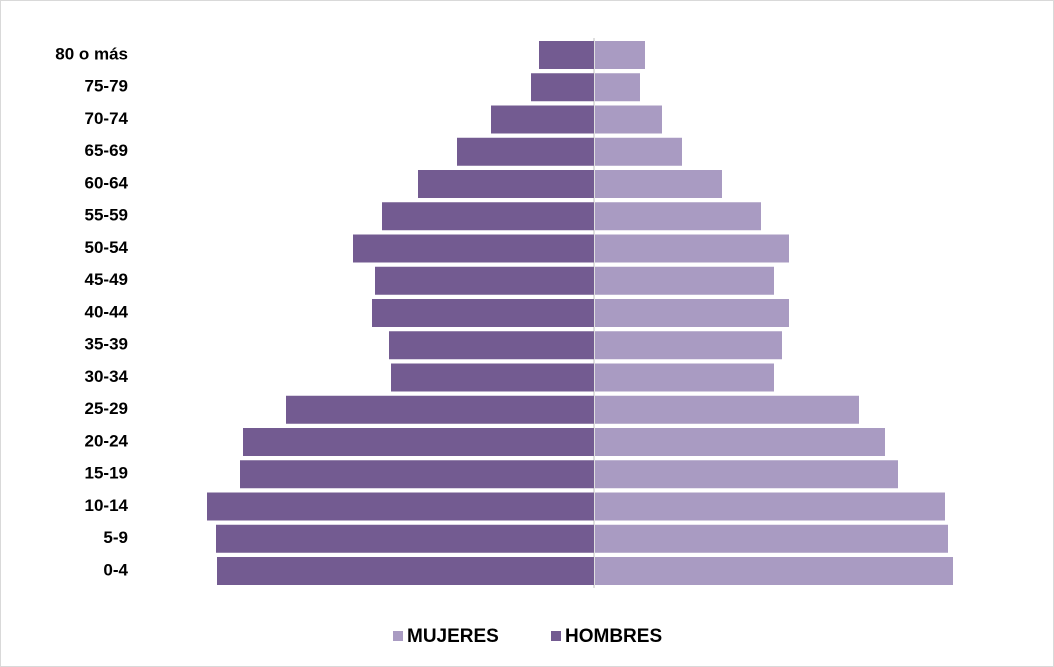 The width and height of the screenshot is (1054, 667). Describe the element at coordinates (107, 440) in the screenshot. I see `y-tick-label: 20-24` at that location.